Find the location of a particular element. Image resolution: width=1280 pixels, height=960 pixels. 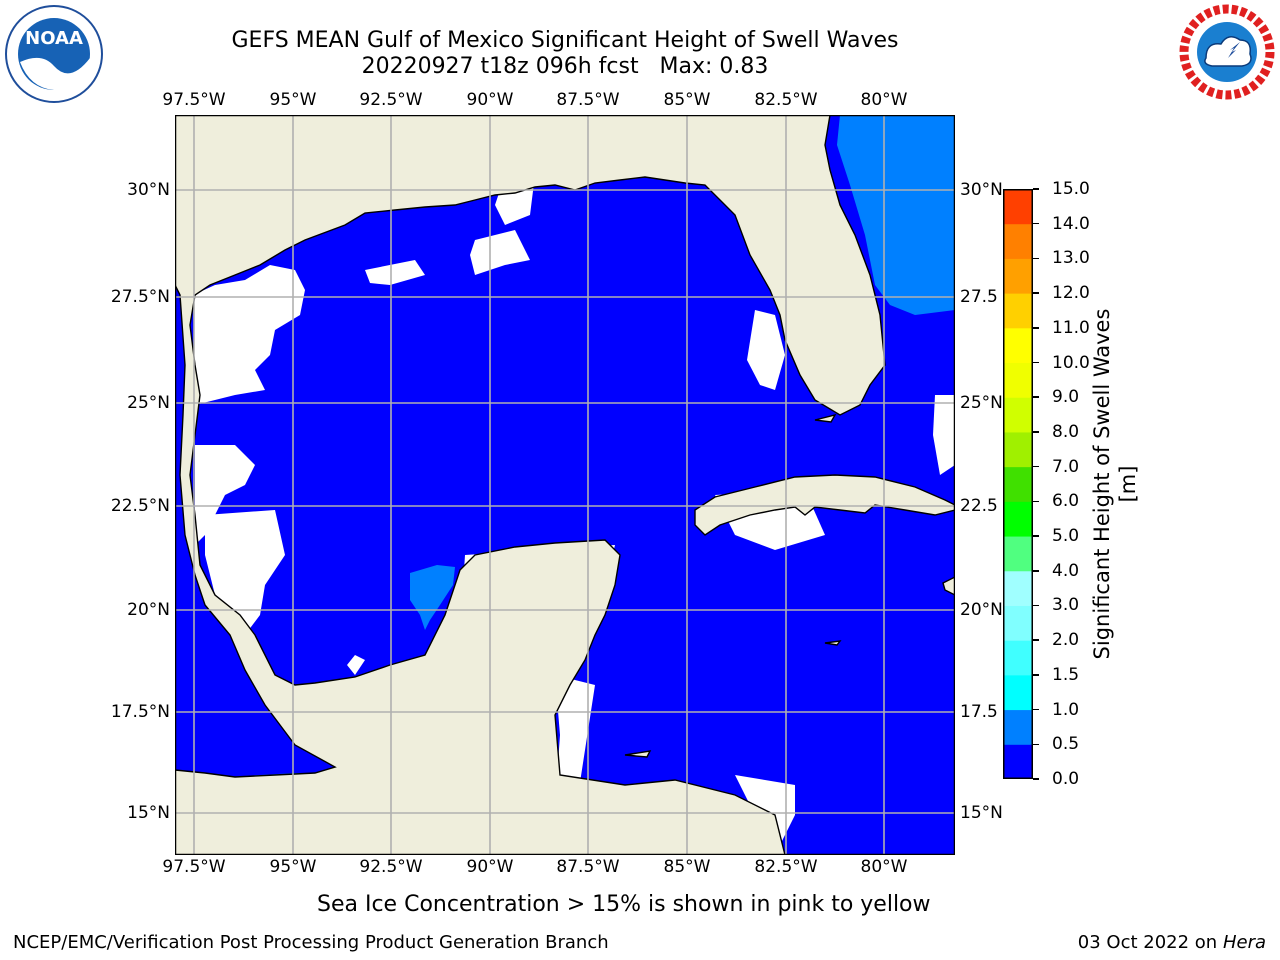

lat-tick-right: 22.5 is located at coordinates (979, 506).